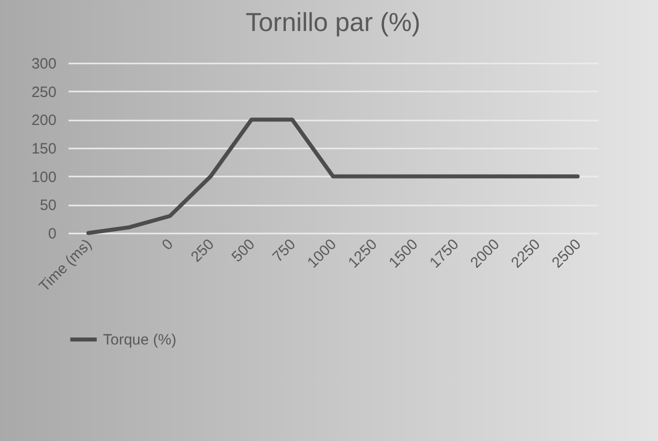 The image size is (658, 441). I want to click on y-tick-label: 250, so click(43, 92).